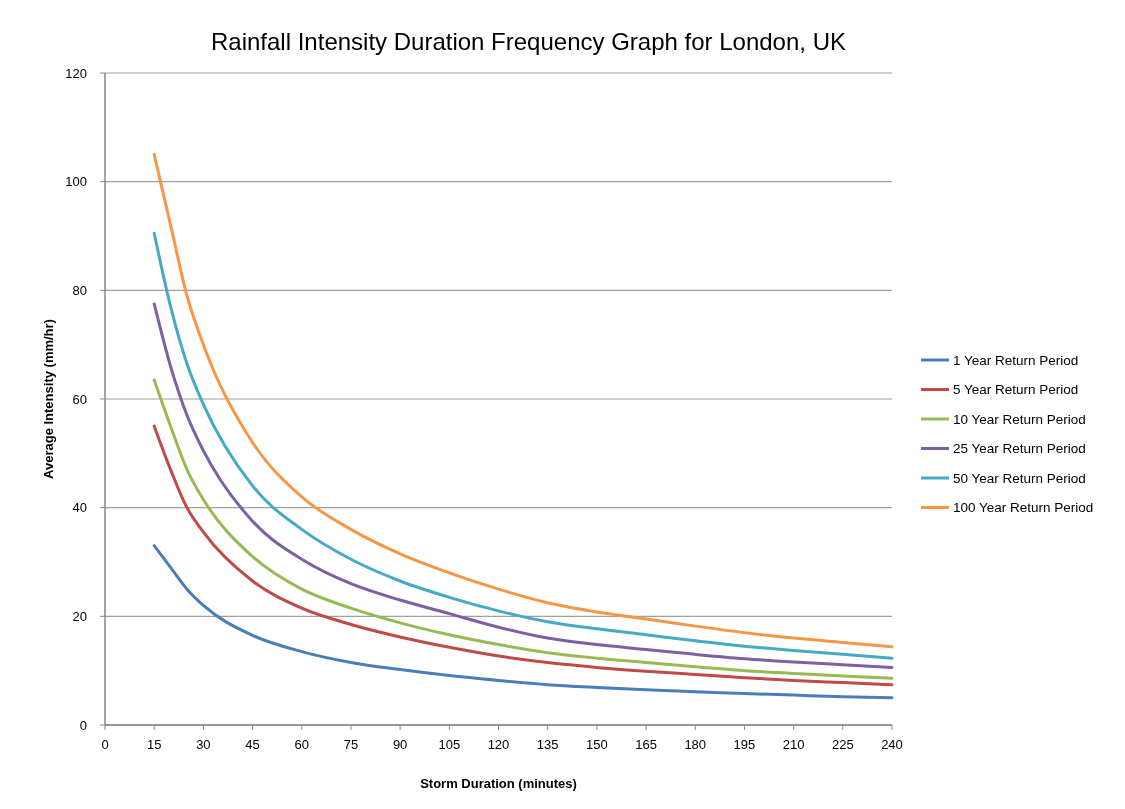 The width and height of the screenshot is (1125, 809). Describe the element at coordinates (1019, 449) in the screenshot. I see `legend-label: 25 Year Return Period` at that location.